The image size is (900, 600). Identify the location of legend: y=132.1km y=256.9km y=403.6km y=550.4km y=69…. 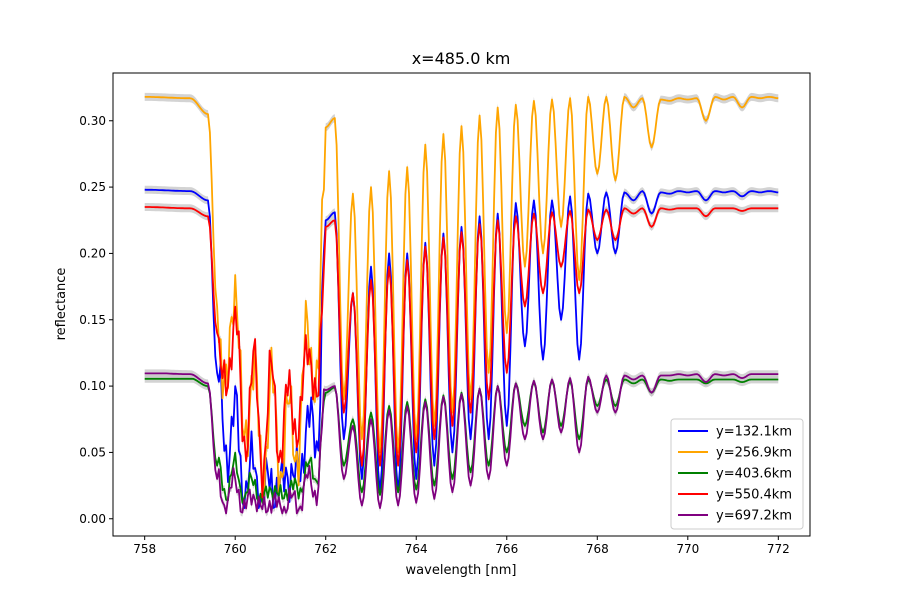
(737, 474).